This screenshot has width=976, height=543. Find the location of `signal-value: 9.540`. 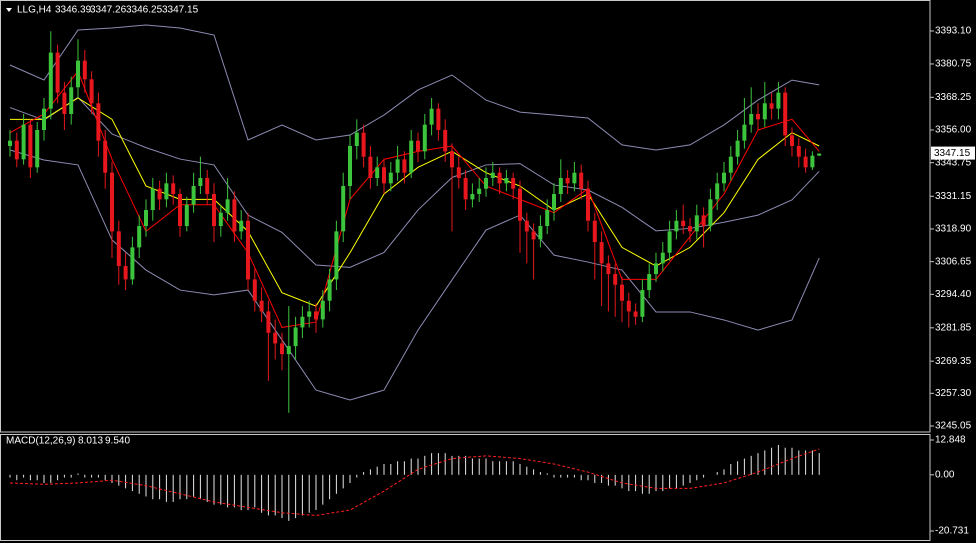

signal-value: 9.540 is located at coordinates (117, 441).